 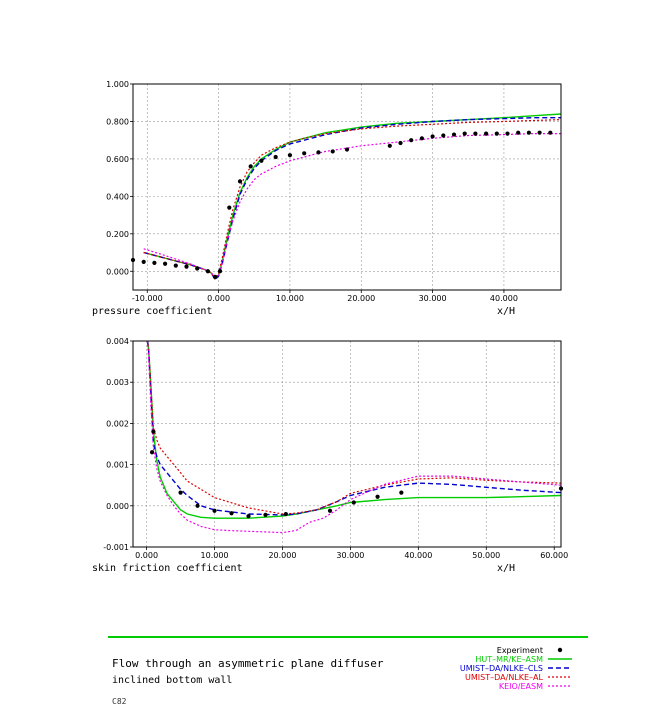 What do you see at coordinates (117, 159) in the screenshot?
I see `chart1-ytick-label-3: 0.600` at bounding box center [117, 159].